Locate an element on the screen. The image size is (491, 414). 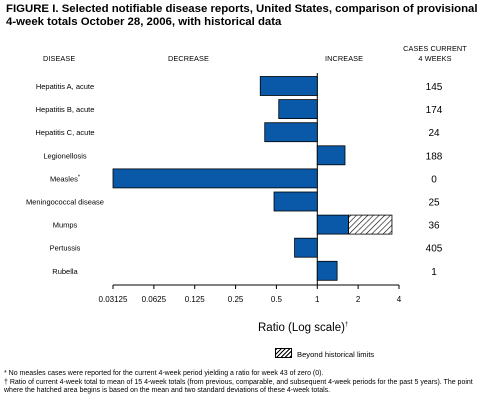
header-decrease: DECREASE is located at coordinates (188, 58).